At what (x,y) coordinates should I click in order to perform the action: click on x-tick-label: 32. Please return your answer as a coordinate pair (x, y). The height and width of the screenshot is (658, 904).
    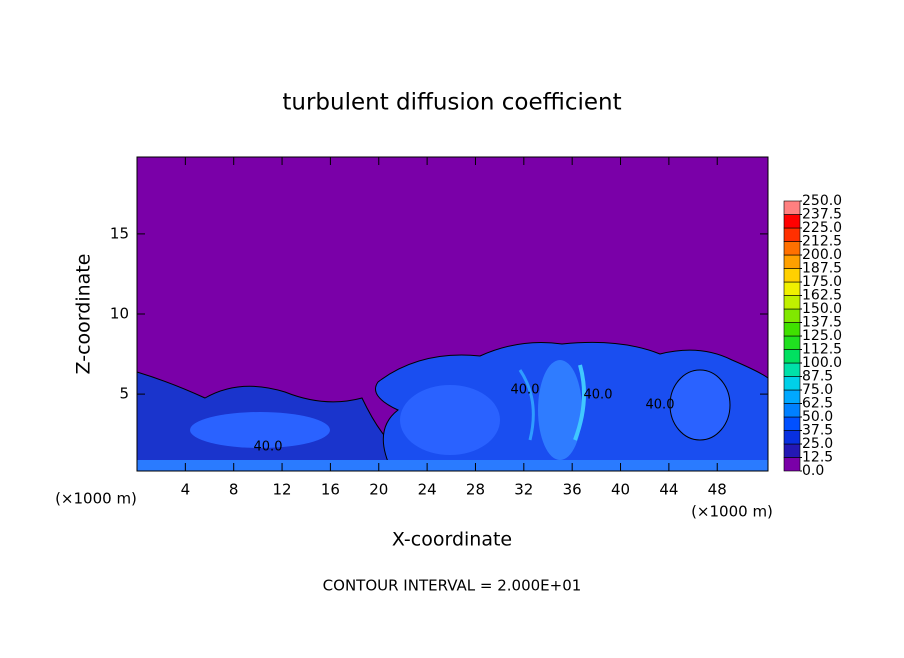
    Looking at the image, I should click on (523, 490).